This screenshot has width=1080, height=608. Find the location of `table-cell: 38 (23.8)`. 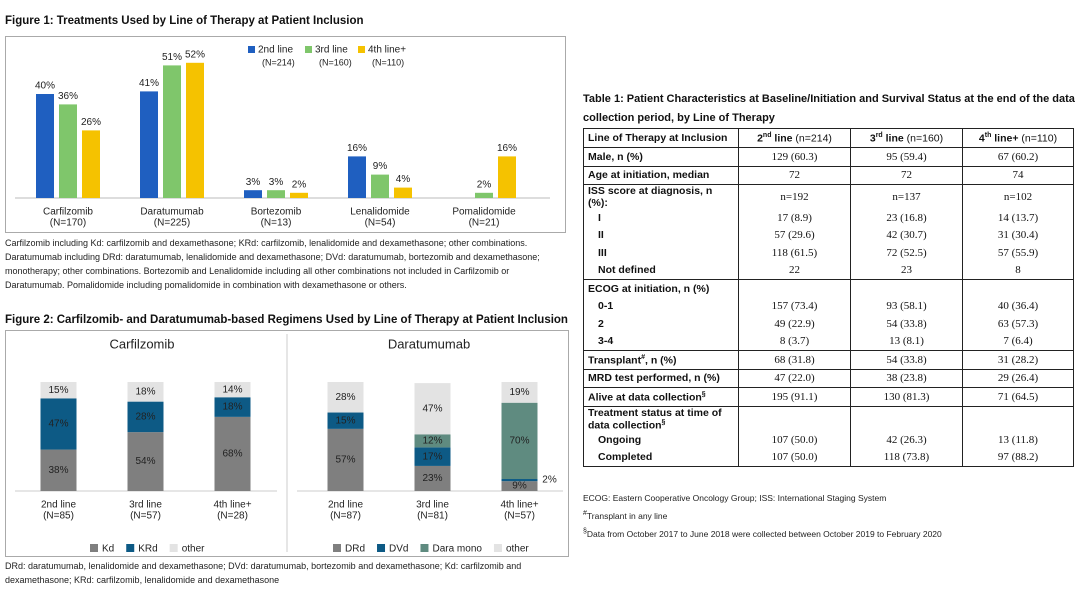

table-cell: 38 (23.8) is located at coordinates (906, 378).